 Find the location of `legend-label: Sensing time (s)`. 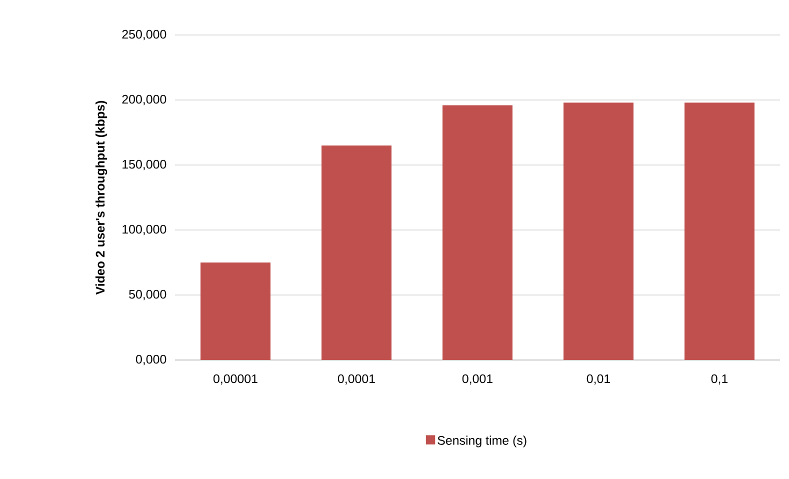

legend-label: Sensing time (s) is located at coordinates (482, 442).